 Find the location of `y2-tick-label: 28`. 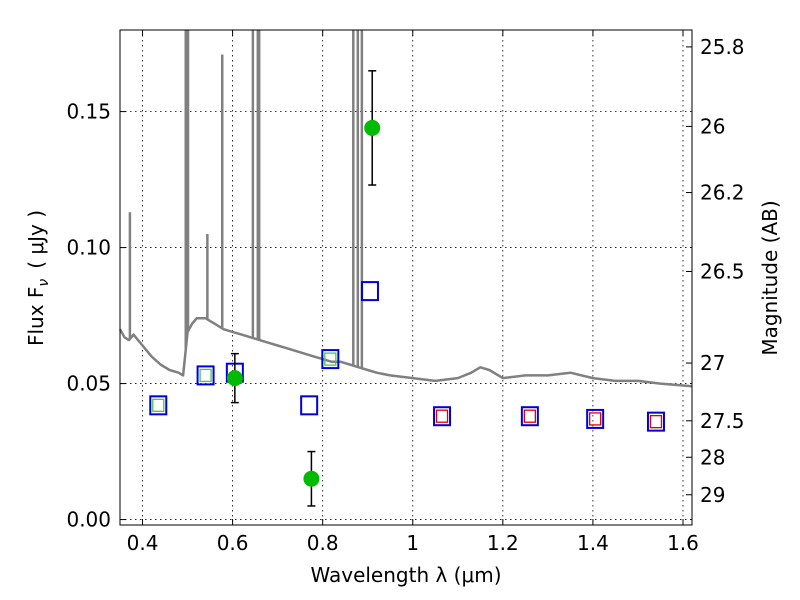

y2-tick-label: 28 is located at coordinates (712, 457).